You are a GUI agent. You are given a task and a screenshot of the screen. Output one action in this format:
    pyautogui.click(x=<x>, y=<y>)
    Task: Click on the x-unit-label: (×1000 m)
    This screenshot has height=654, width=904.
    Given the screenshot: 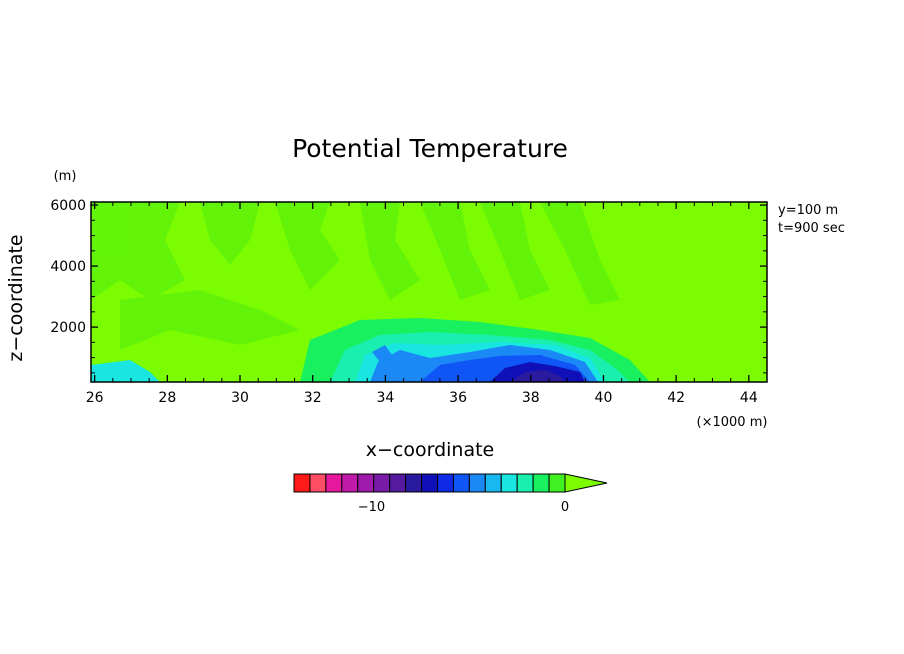 What is the action you would take?
    pyautogui.click(x=732, y=422)
    